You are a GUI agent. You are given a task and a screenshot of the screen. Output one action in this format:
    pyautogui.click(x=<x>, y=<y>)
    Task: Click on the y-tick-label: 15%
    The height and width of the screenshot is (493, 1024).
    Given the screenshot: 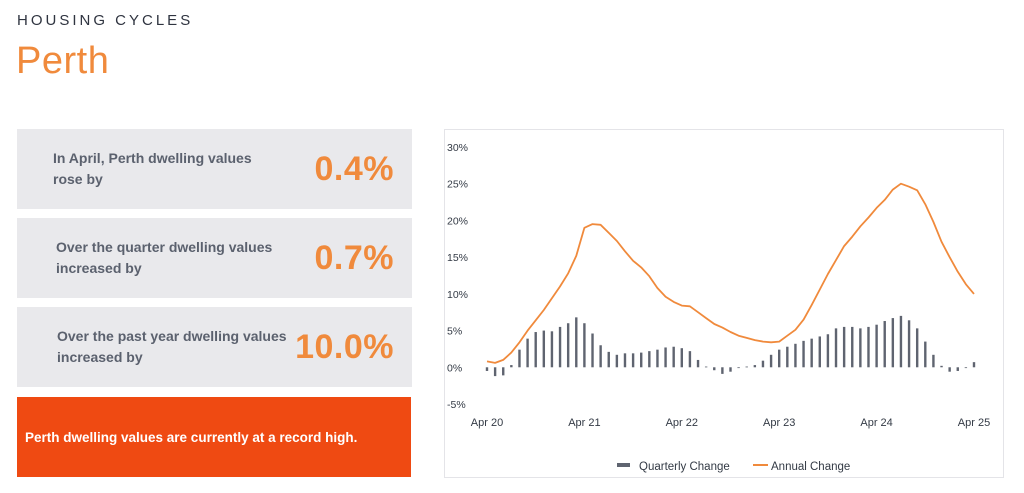 What is the action you would take?
    pyautogui.click(x=457, y=258)
    